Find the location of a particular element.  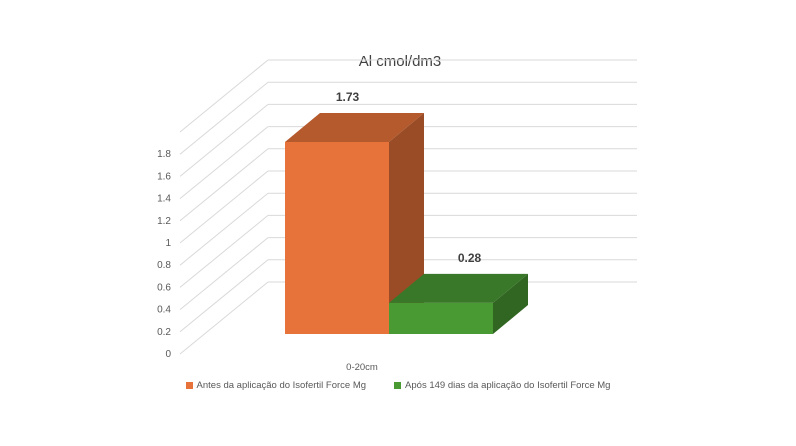

legend-swatch-antes is located at coordinates (189, 385).